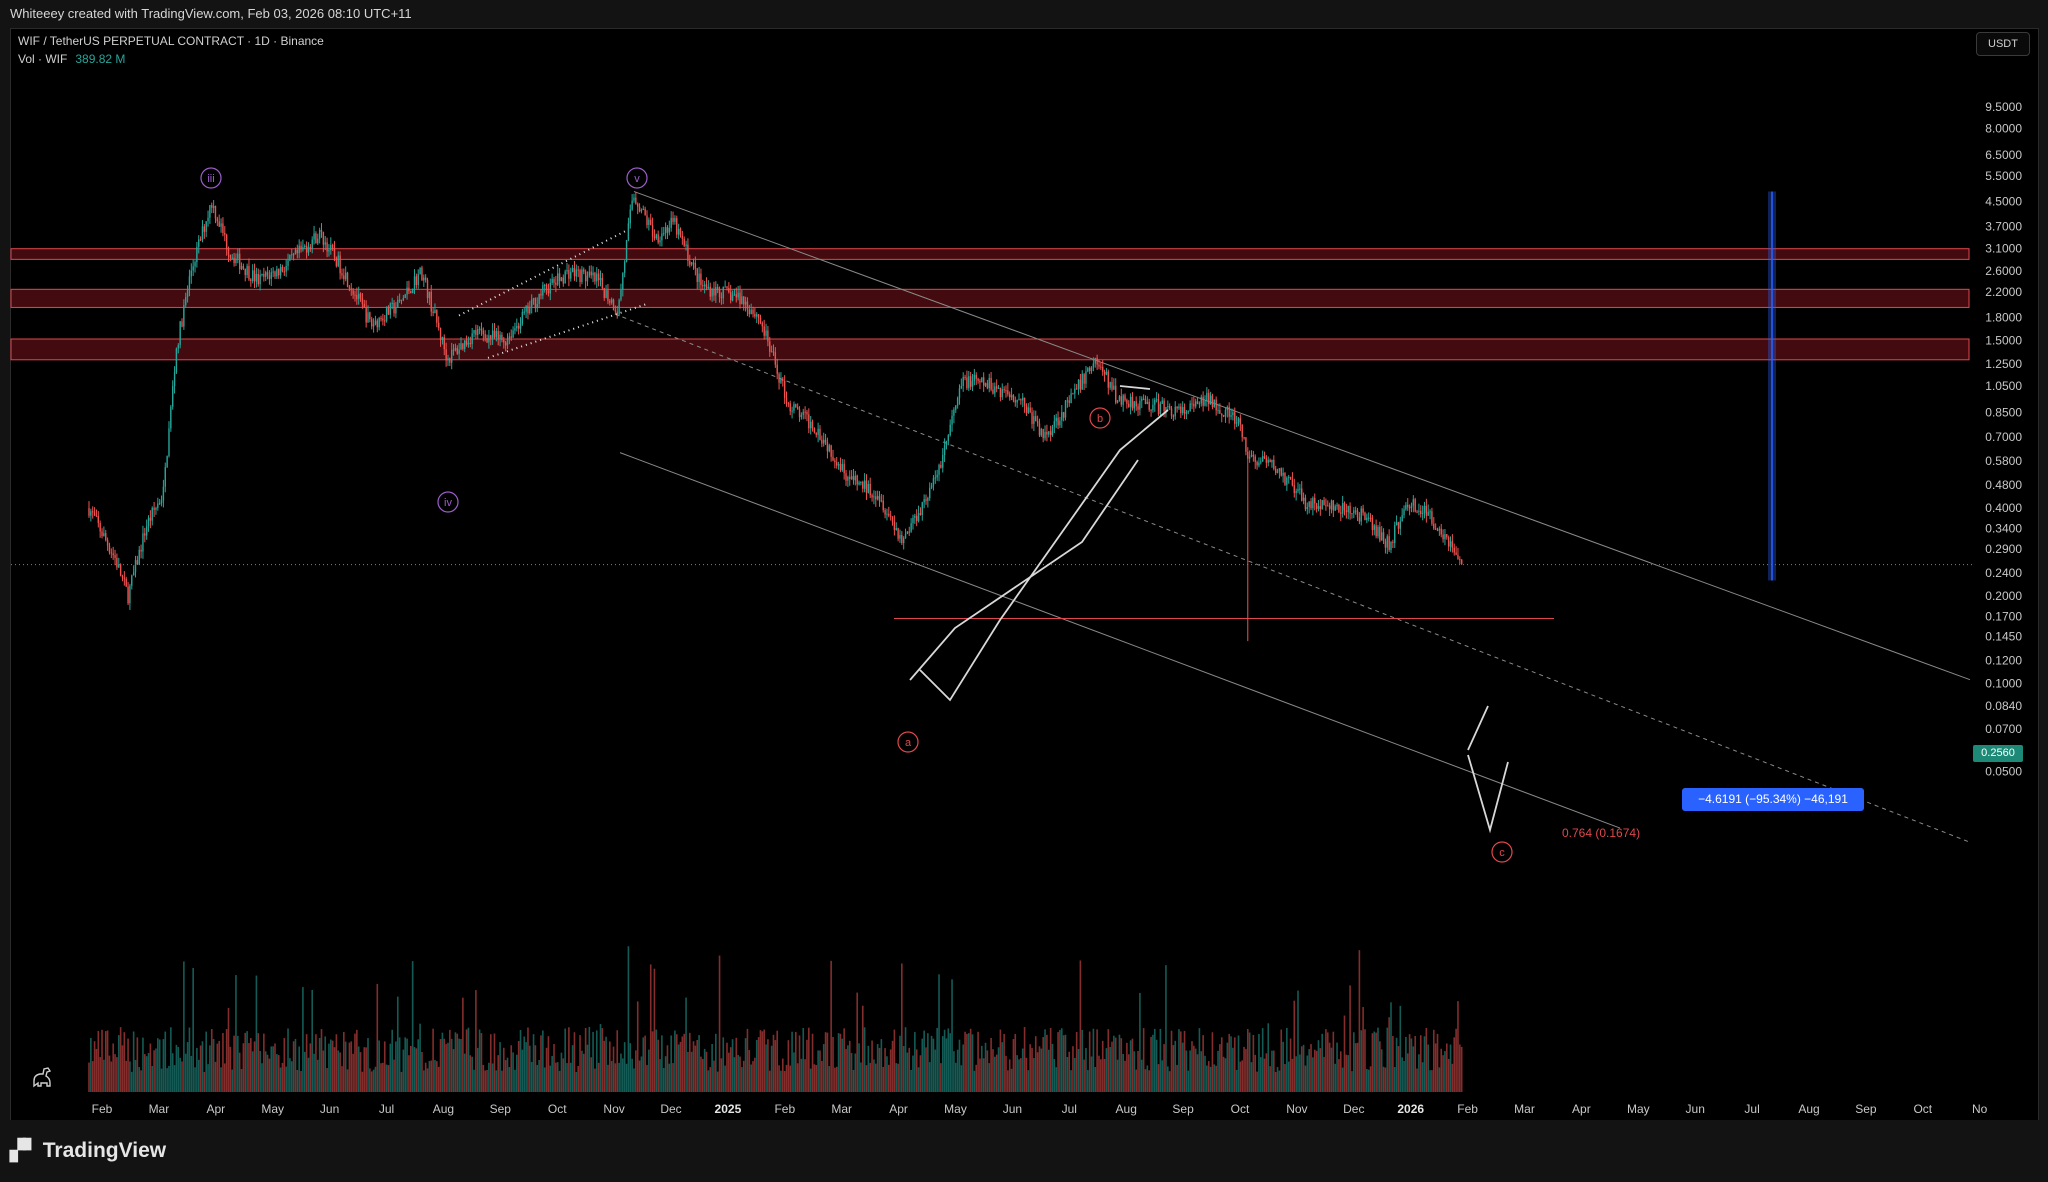 This screenshot has height=1182, width=2048. What do you see at coordinates (501, 1109) in the screenshot?
I see `time-axis-label: Sep` at bounding box center [501, 1109].